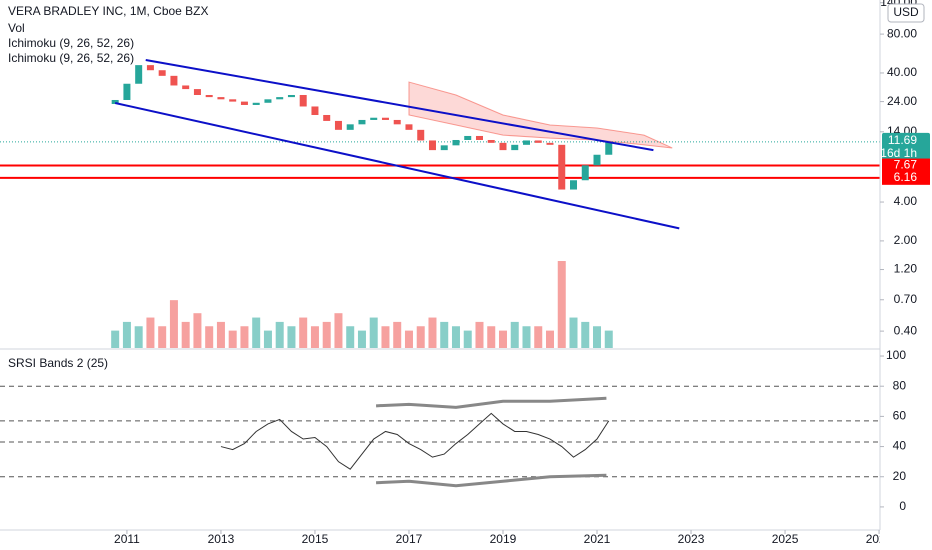  Describe the element at coordinates (900, 416) in the screenshot. I see `y-tick-label: 60` at that location.